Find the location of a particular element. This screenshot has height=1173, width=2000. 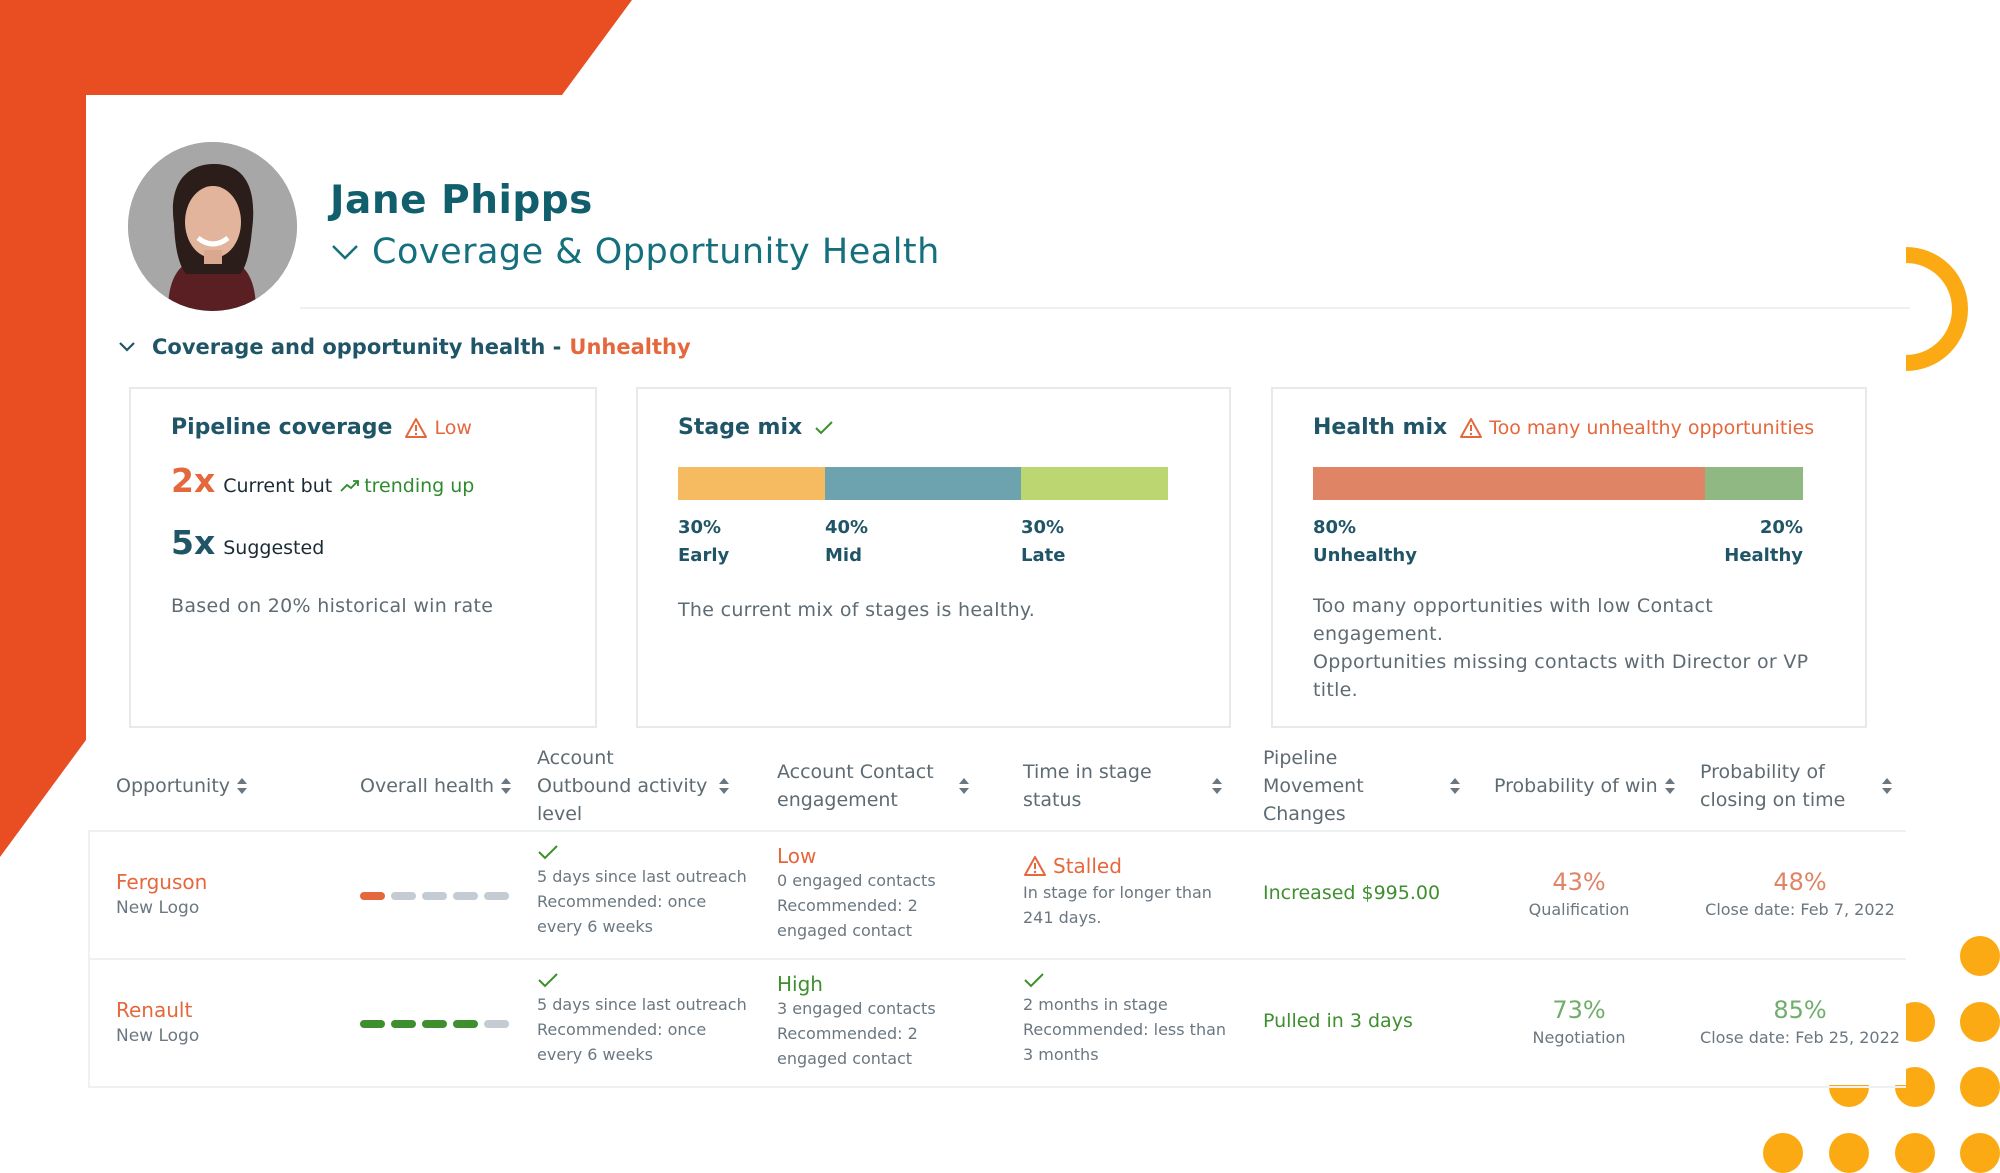

stage-status-text: Stalled is located at coordinates (1087, 866).